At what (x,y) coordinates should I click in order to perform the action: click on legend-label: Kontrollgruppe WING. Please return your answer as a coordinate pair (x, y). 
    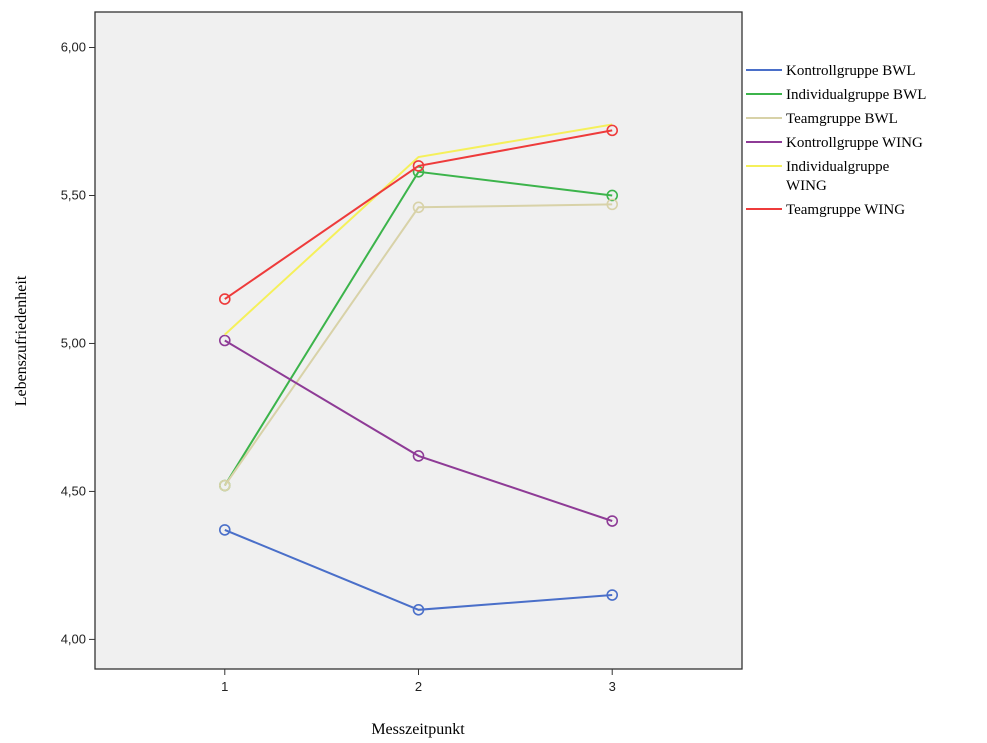
    Looking at the image, I should click on (854, 143).